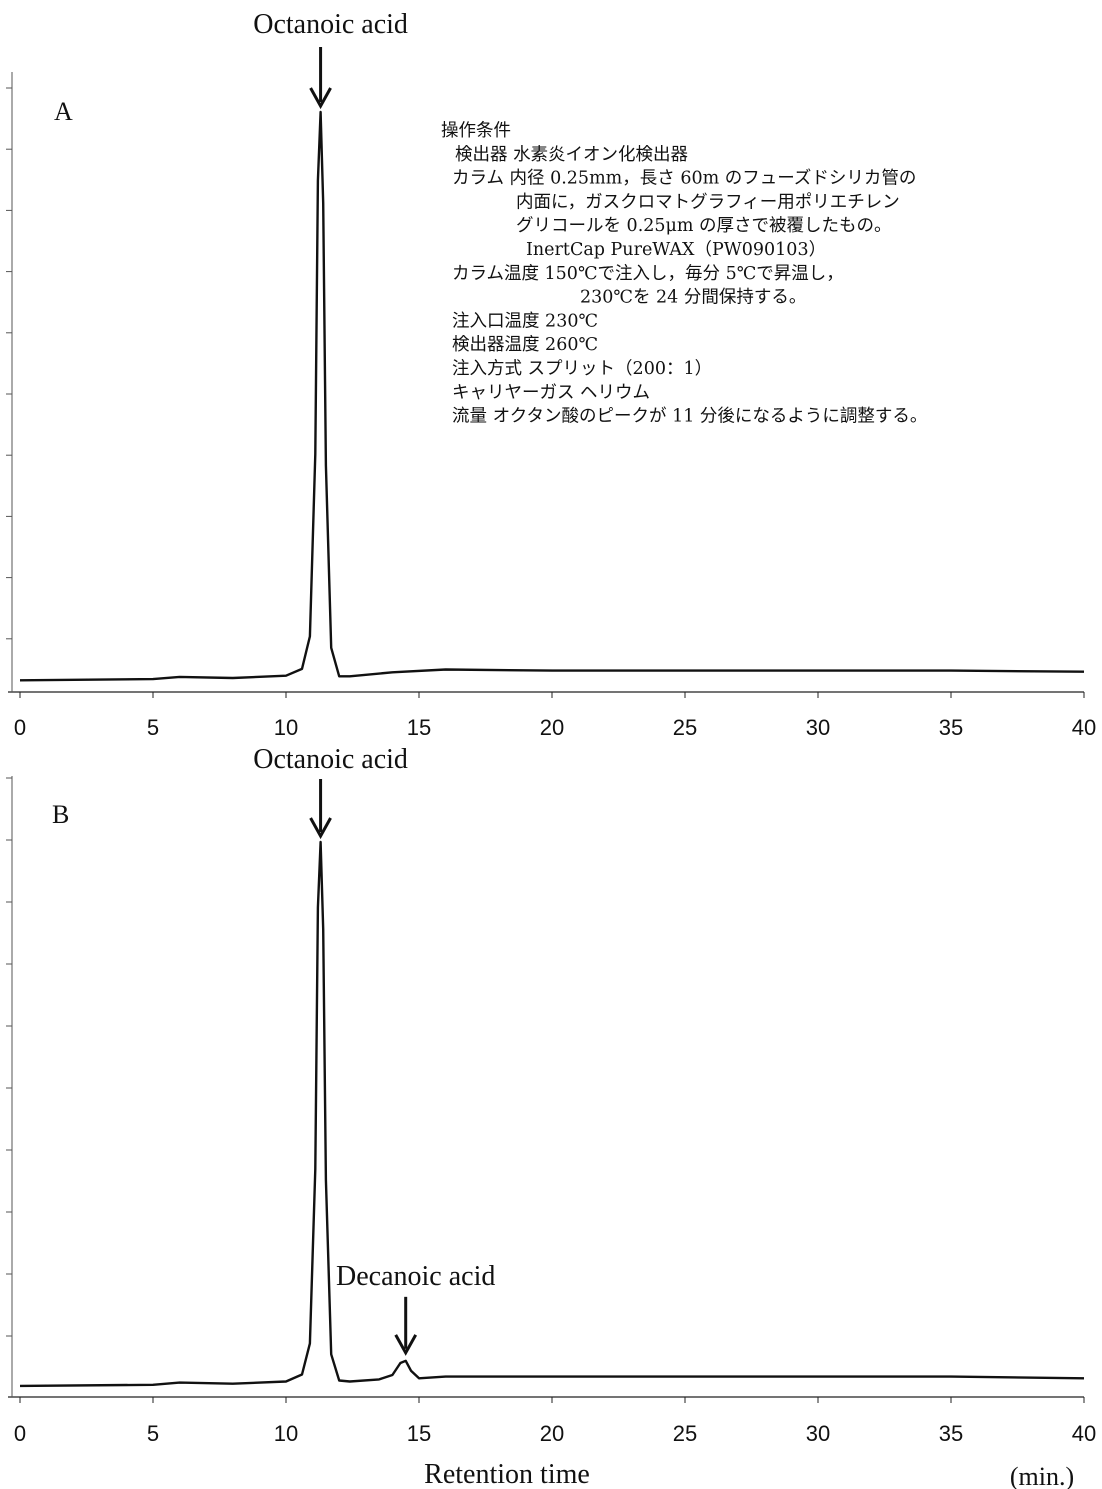  I want to click on condition-line: InertCap PureWAX（PW090103）, so click(676, 250).